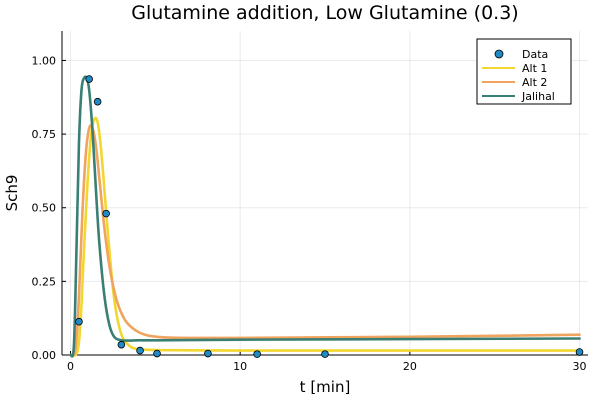  What do you see at coordinates (534, 82) in the screenshot?
I see `legend-label: Alt 2` at bounding box center [534, 82].